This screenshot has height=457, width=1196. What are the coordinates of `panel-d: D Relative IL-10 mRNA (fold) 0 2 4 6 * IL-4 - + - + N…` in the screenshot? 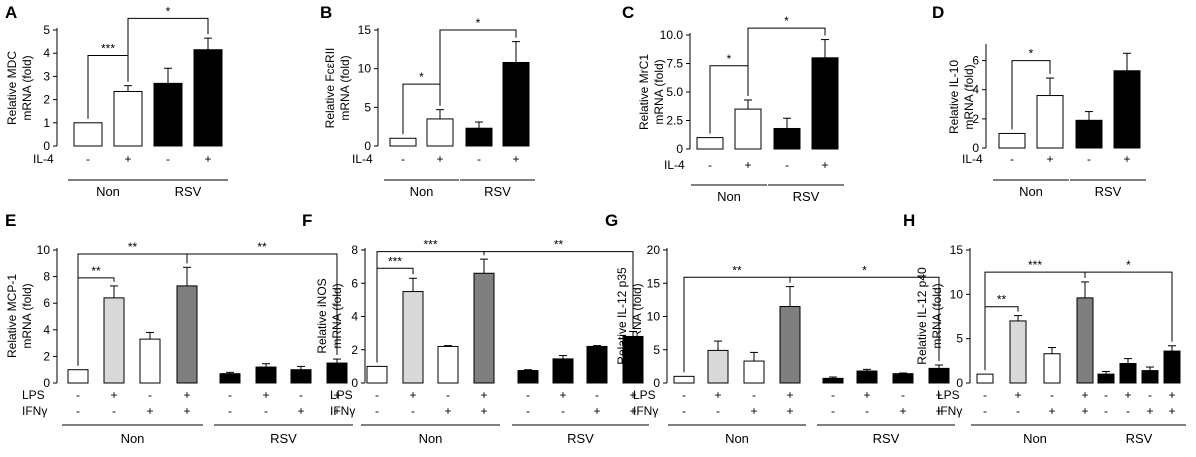 It's located at (1039, 101).